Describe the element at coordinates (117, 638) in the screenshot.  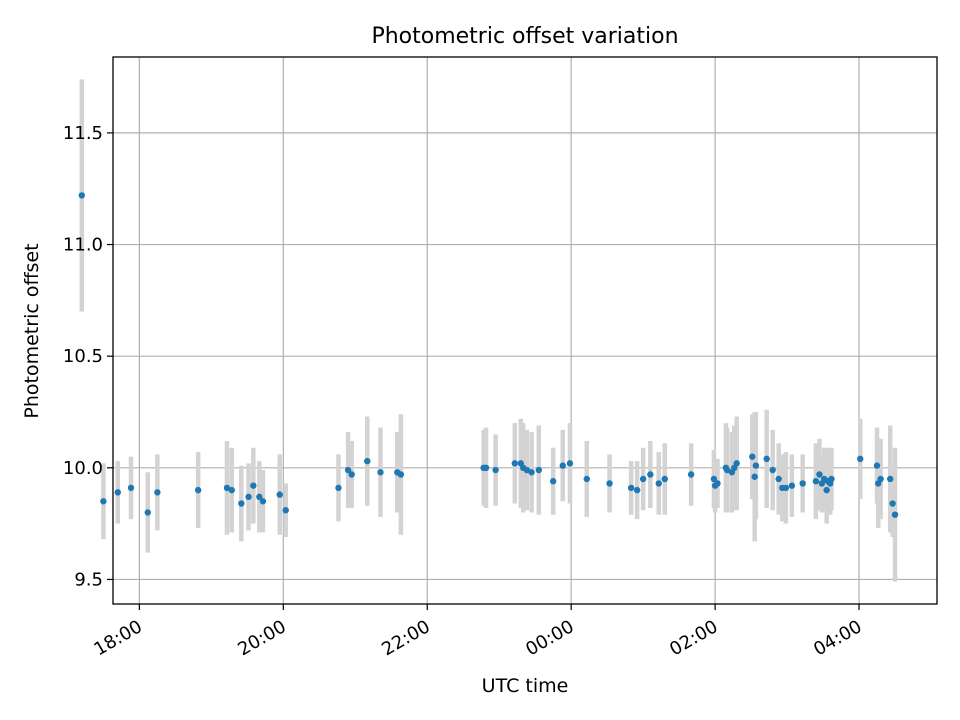
I see `x-tick-label: 18:00` at that location.